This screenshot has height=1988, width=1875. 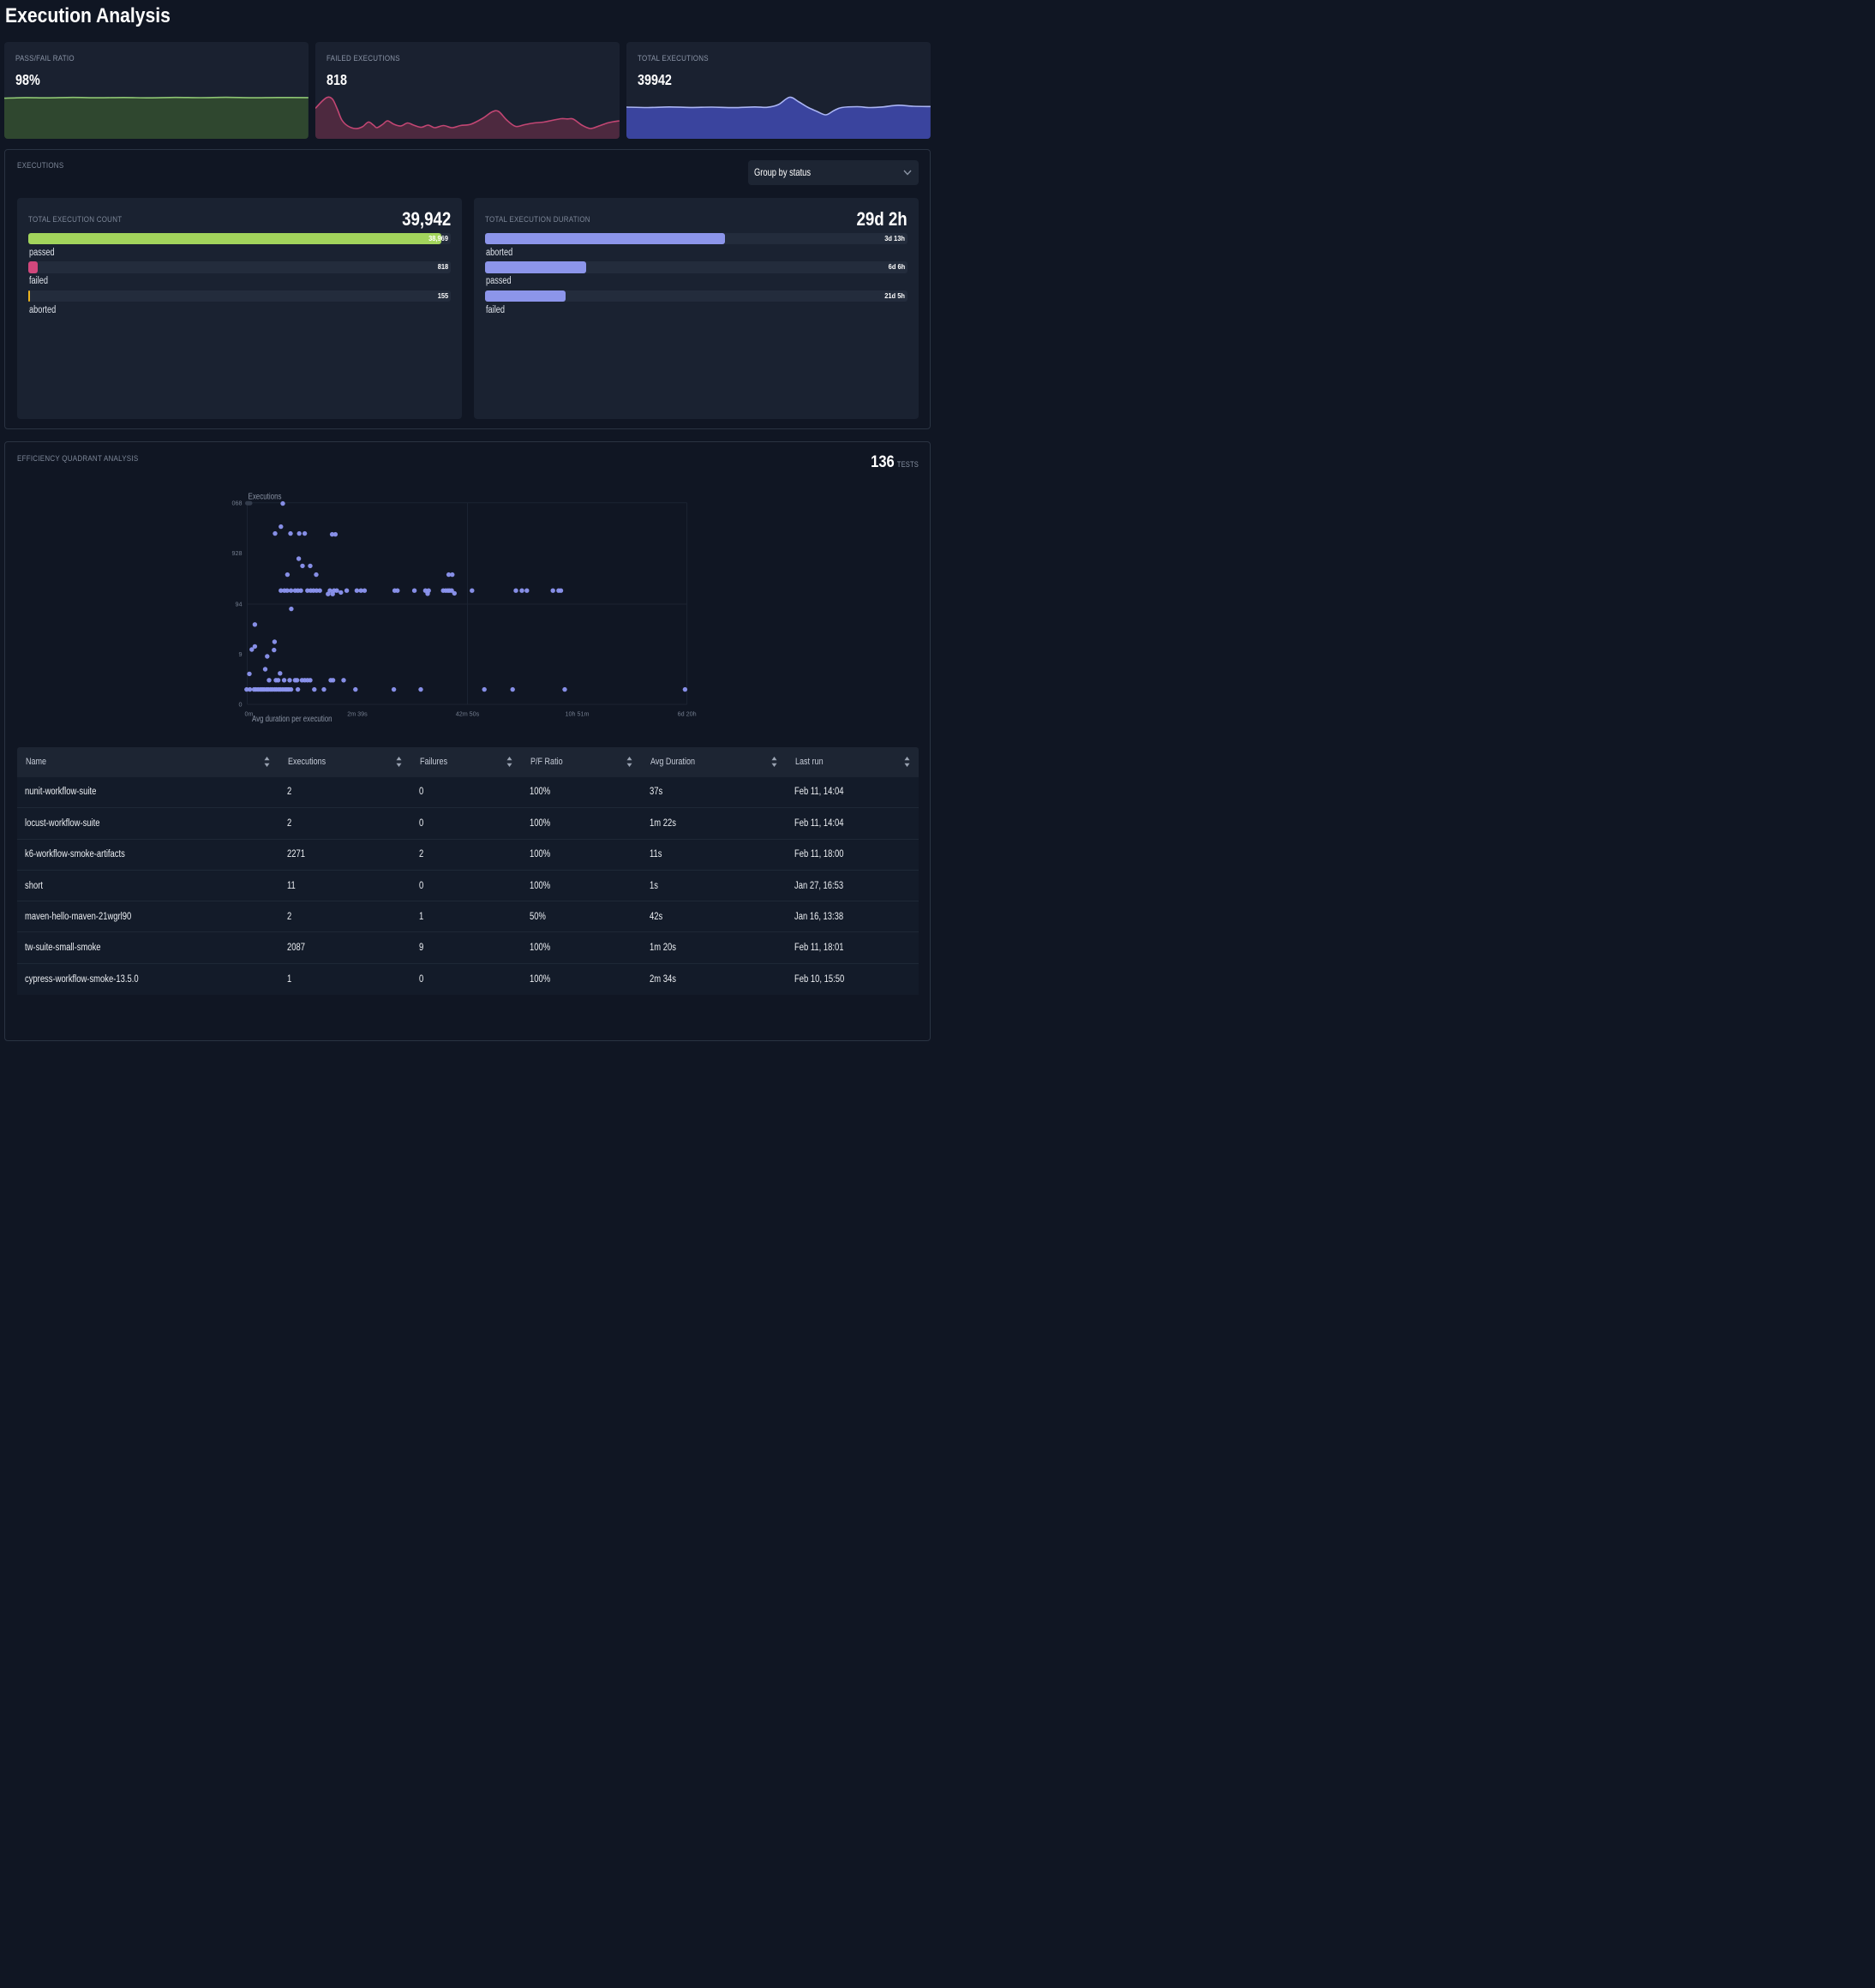 I want to click on svg-text: 6d 20h, so click(x=687, y=714).